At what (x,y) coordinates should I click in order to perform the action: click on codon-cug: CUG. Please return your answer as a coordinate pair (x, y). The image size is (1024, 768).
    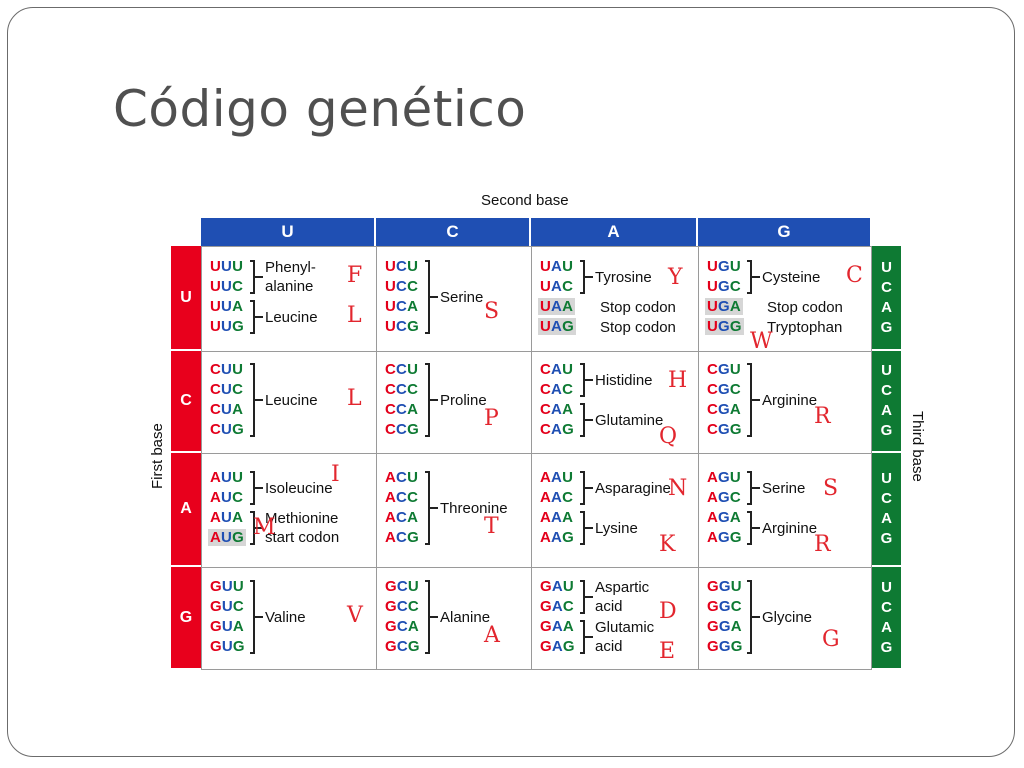
    Looking at the image, I should click on (227, 429).